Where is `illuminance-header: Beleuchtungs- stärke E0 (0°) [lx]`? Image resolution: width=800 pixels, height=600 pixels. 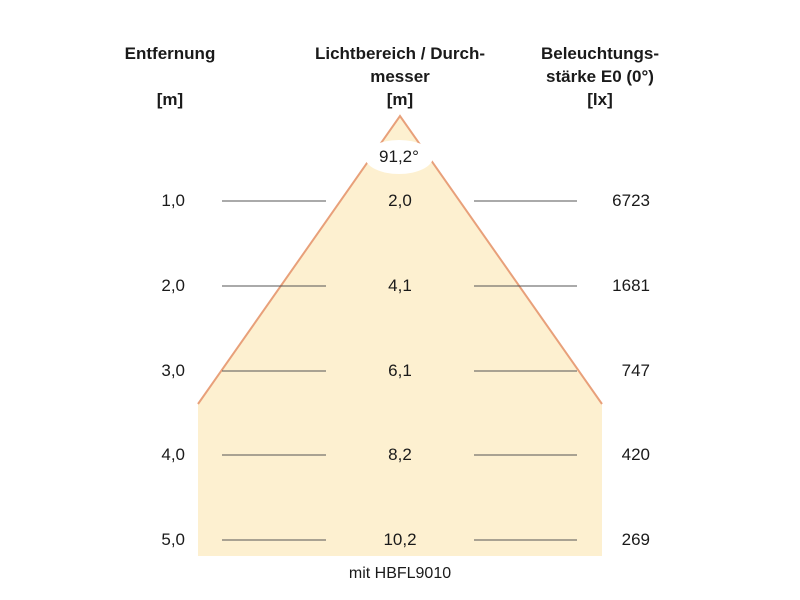
illuminance-header: Beleuchtungs- stärke E0 (0°) [lx] is located at coordinates (600, 76).